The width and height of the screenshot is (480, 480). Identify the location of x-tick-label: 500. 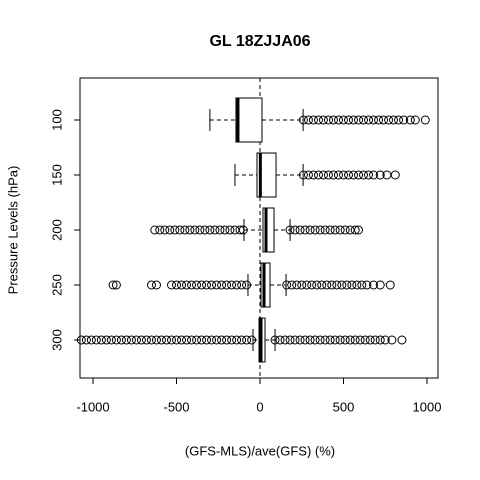
(344, 406).